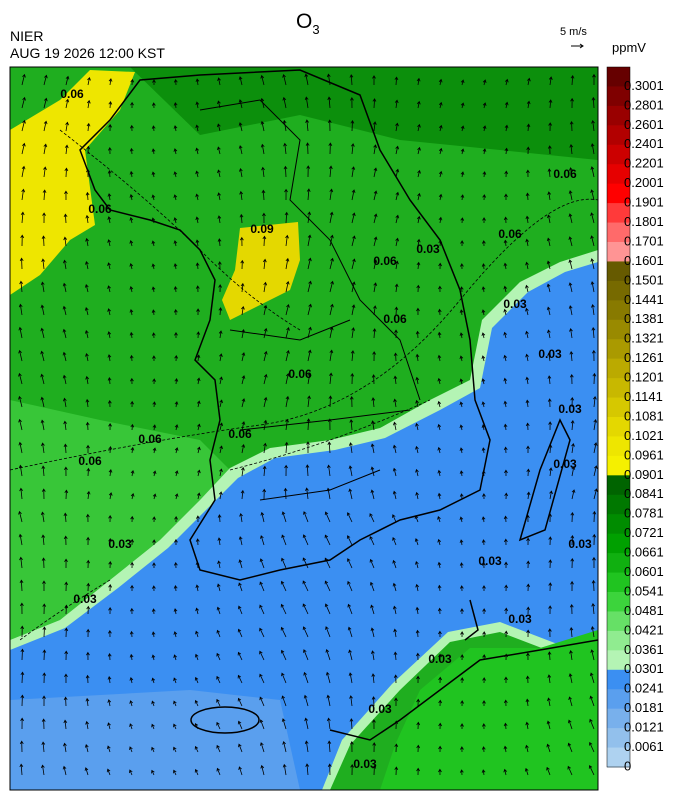 This screenshot has height=803, width=692. I want to click on contour-label: 0.03, so click(550, 354).